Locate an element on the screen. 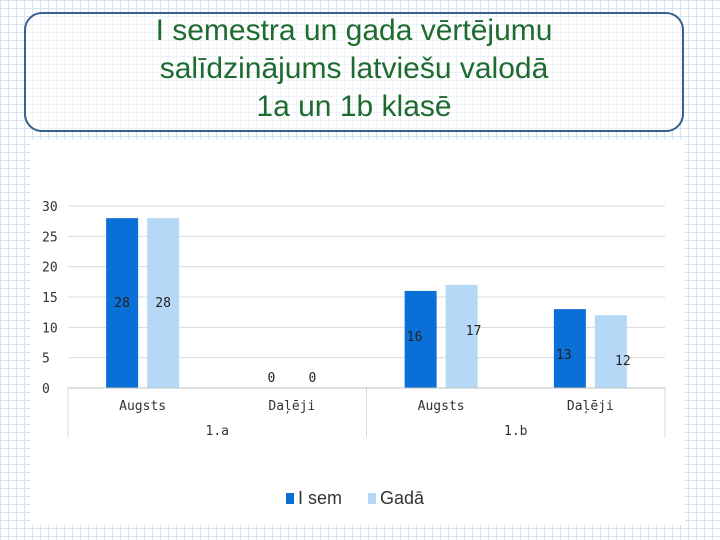 The image size is (720, 540). data-label: 12 is located at coordinates (623, 361).